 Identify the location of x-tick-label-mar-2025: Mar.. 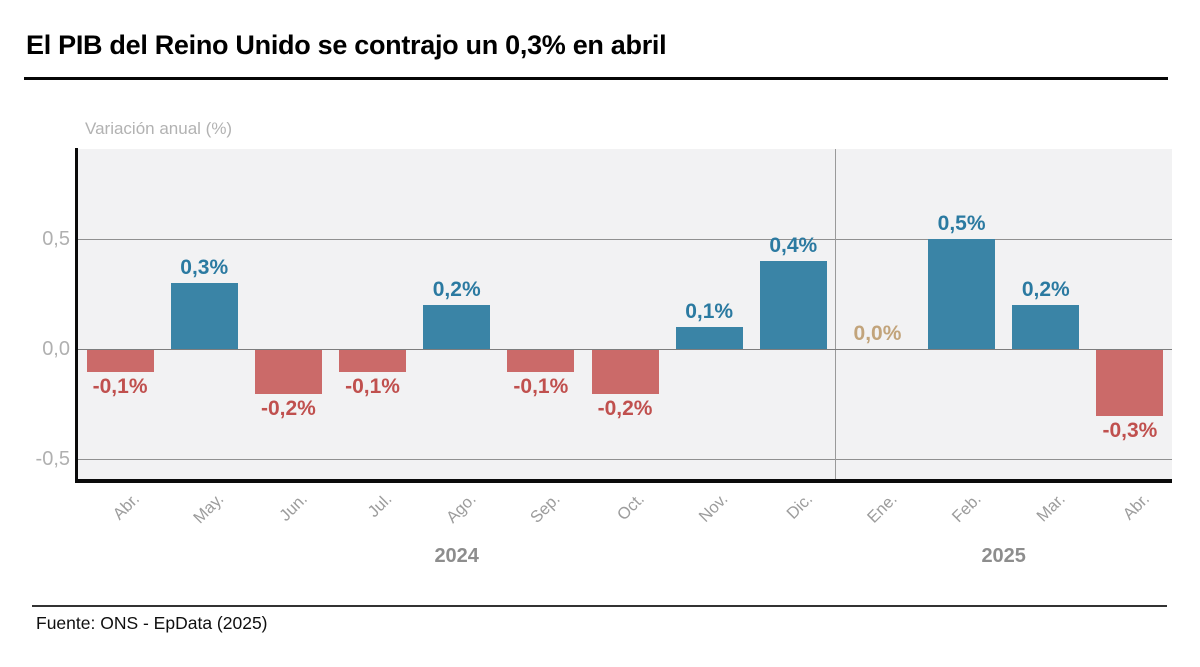
(1051, 508).